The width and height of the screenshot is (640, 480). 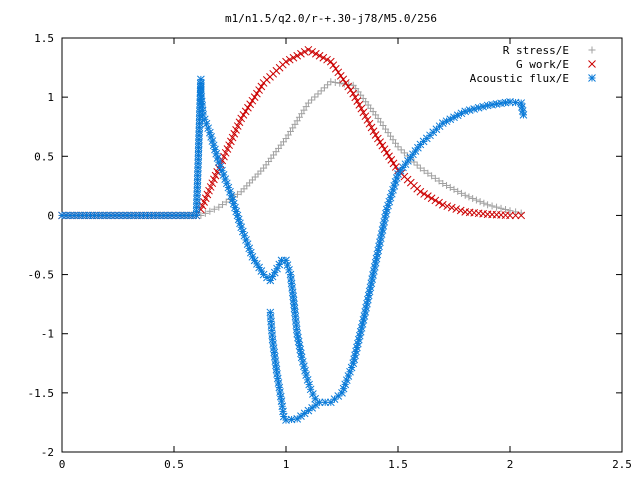 I want to click on x-tick-label: 1.5, so click(x=398, y=464).